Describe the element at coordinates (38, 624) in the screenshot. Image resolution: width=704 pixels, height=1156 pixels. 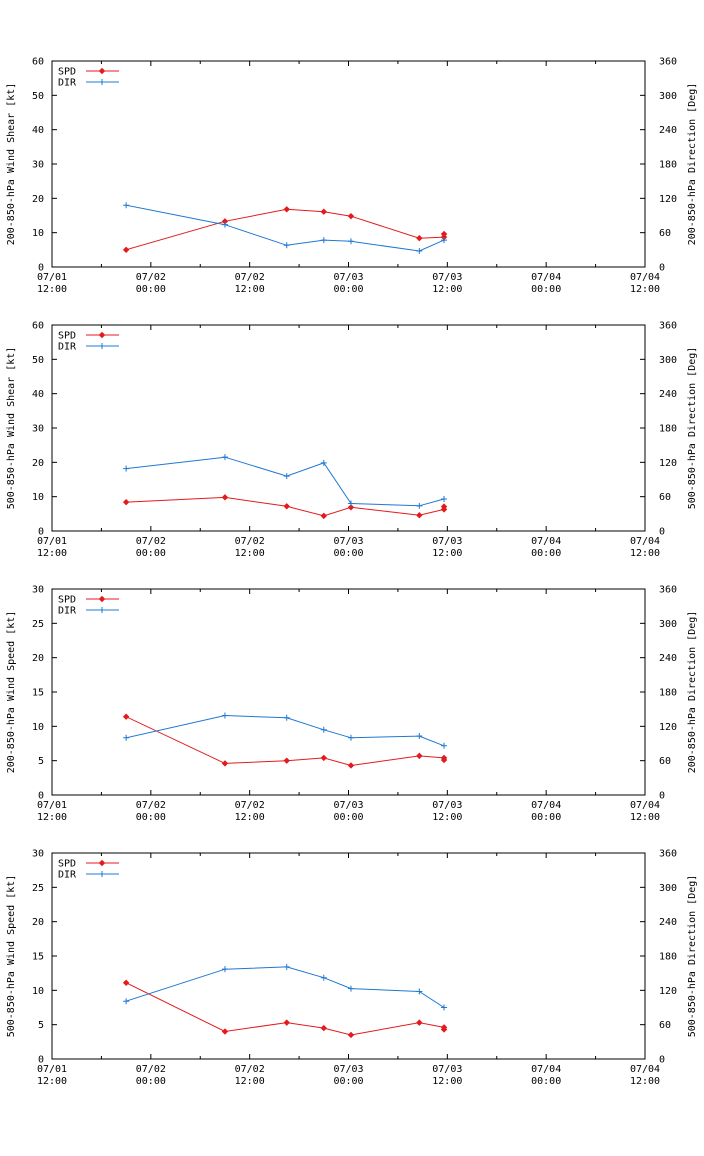
I see `y-tick-label-left: 25` at that location.